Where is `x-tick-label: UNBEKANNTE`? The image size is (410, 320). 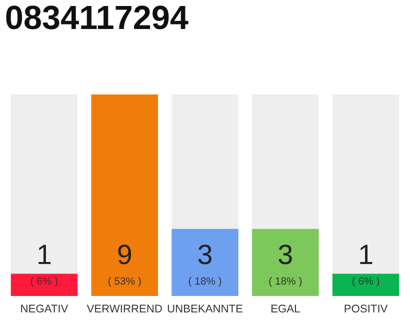 x-tick-label: UNBEKANNTE is located at coordinates (205, 308).